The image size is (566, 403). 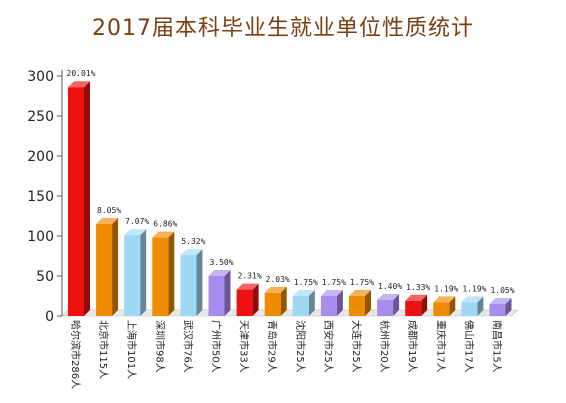 What do you see at coordinates (49, 317) in the screenshot?
I see `y-tick-label: 0` at bounding box center [49, 317].